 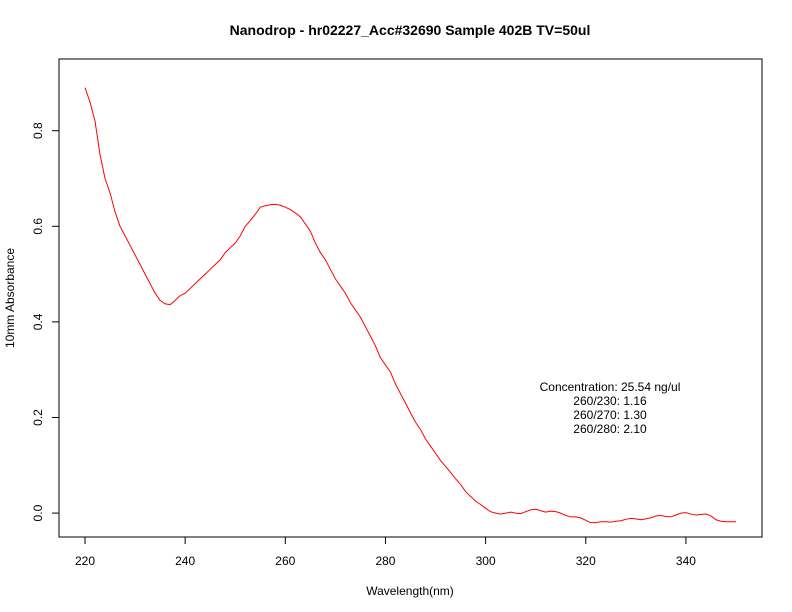 What do you see at coordinates (385, 561) in the screenshot?
I see `x-tick-label: 280` at bounding box center [385, 561].